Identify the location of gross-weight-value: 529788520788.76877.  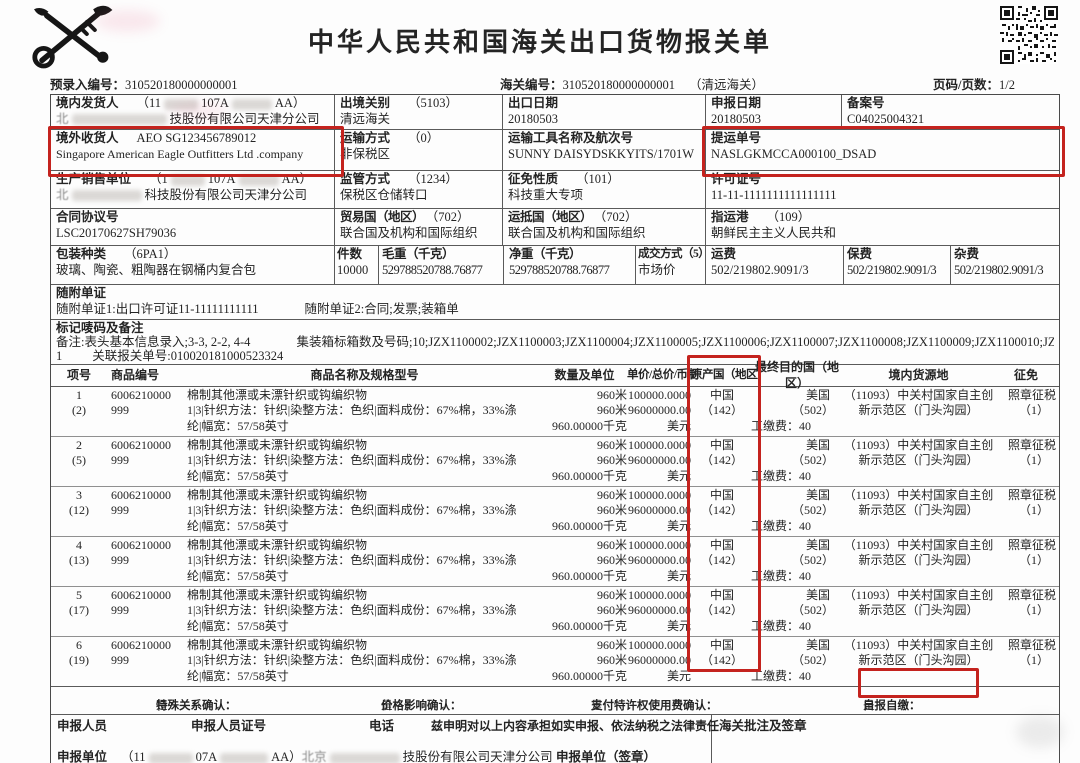
(432, 269).